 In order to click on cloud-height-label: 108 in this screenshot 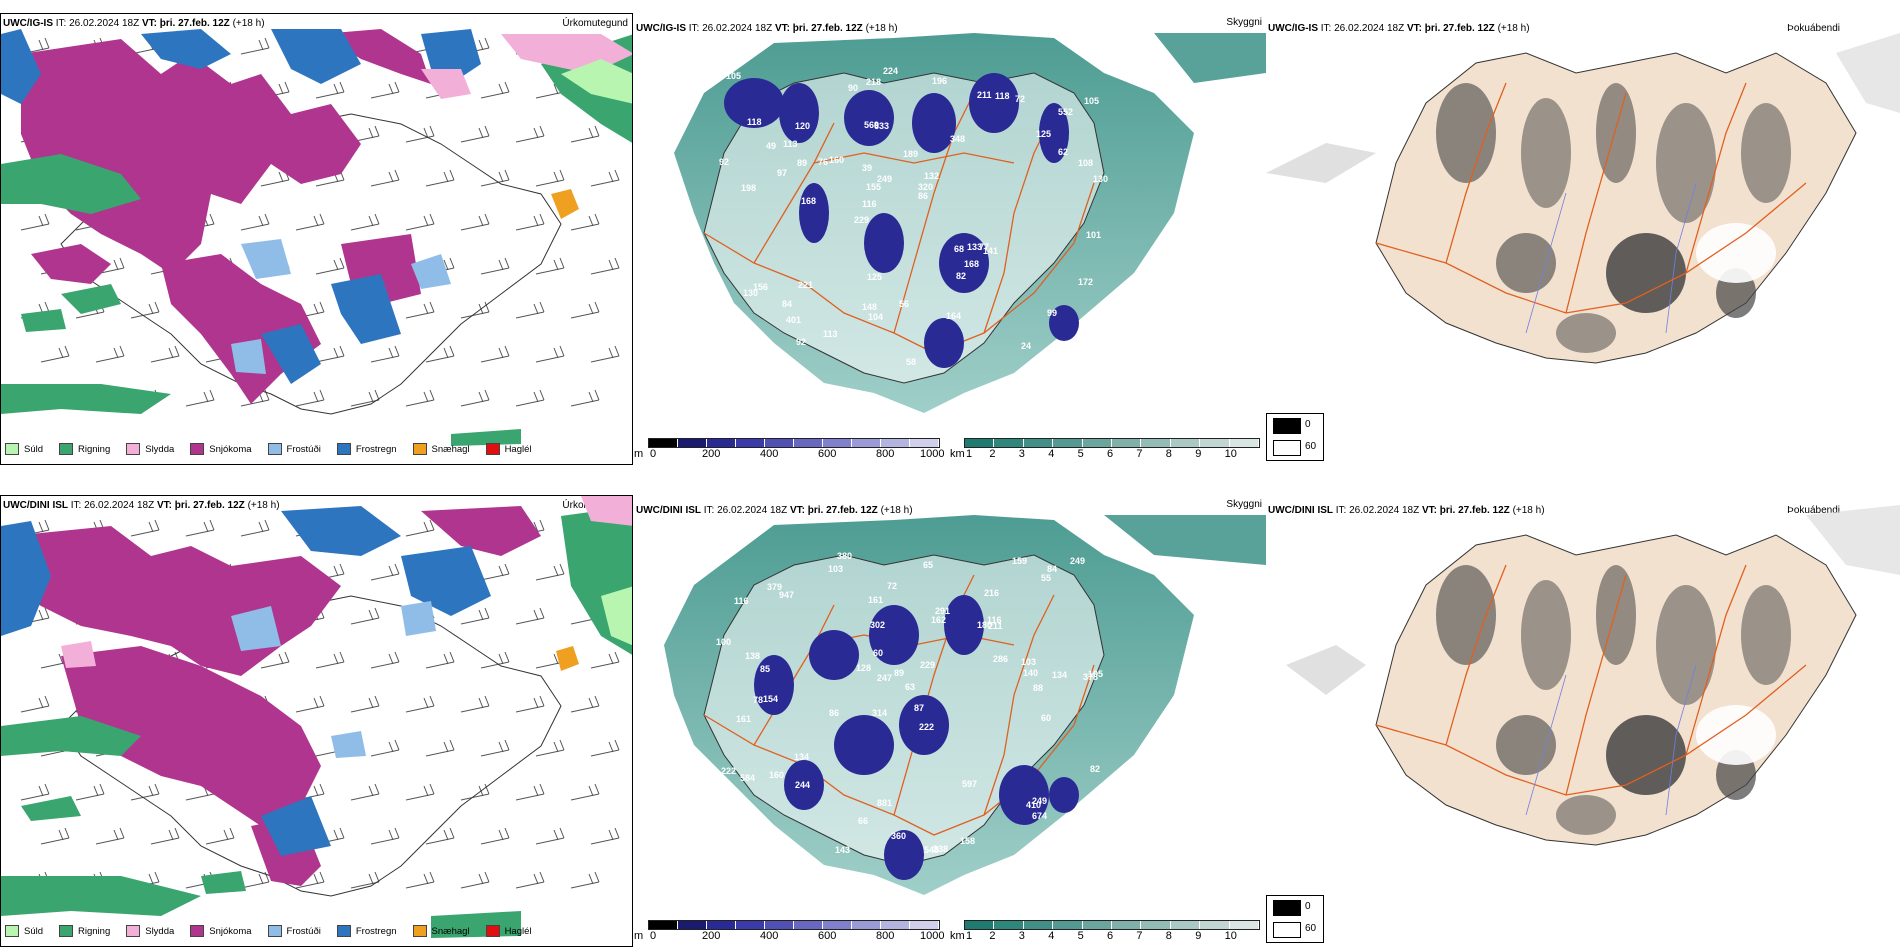, I will do `click(1085, 163)`.